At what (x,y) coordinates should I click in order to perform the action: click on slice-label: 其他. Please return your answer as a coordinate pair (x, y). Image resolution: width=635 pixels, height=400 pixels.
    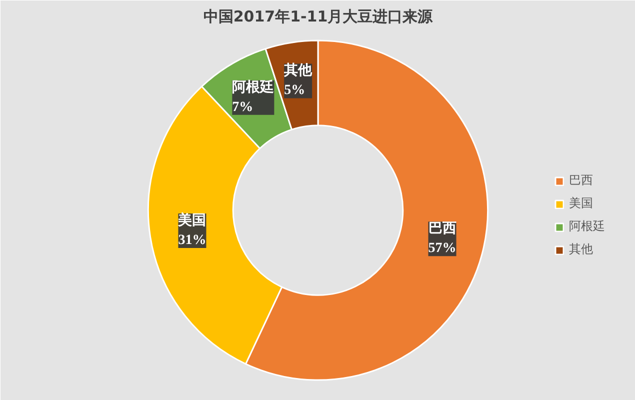
    Looking at the image, I should click on (298, 70).